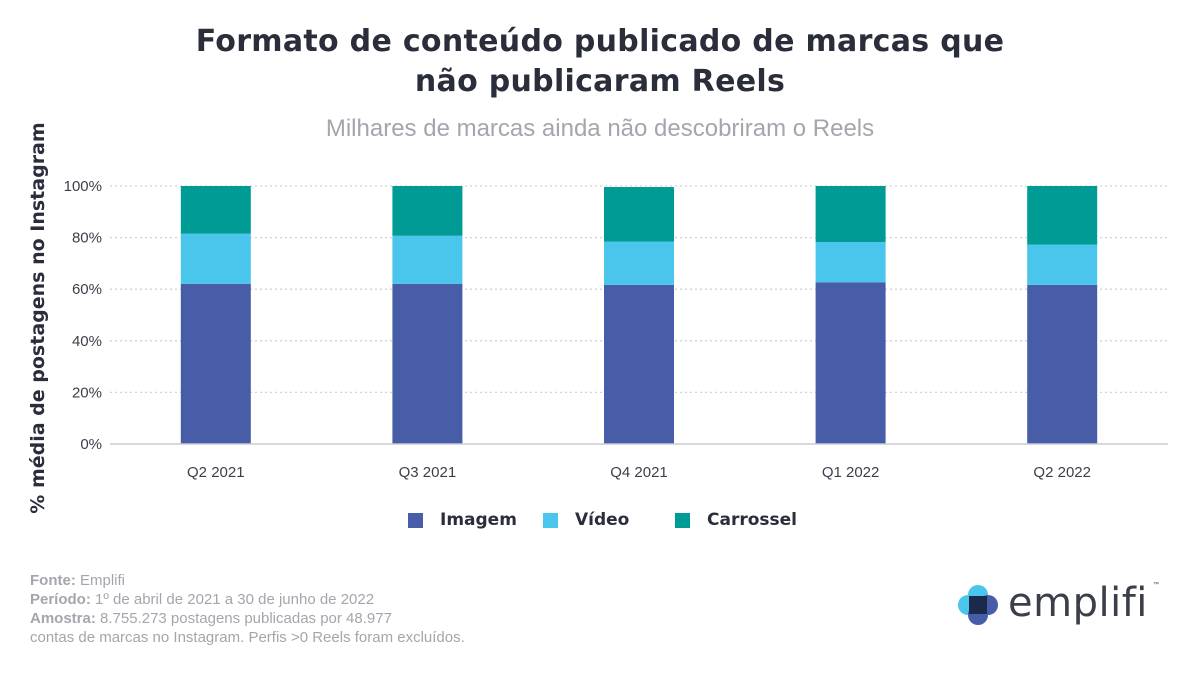 The width and height of the screenshot is (1200, 700). I want to click on legend-item-imagem: Imagem, so click(462, 520).